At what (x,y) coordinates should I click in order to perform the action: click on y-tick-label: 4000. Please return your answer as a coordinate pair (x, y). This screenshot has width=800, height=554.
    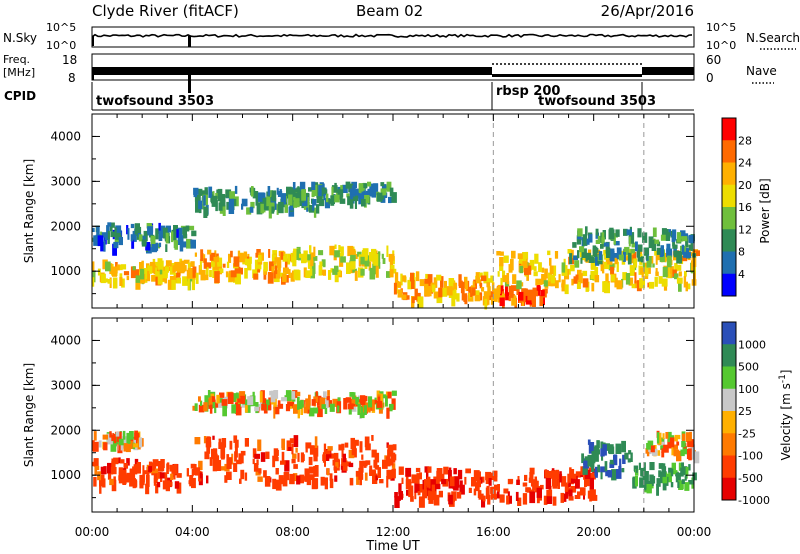
    Looking at the image, I should click on (65, 340).